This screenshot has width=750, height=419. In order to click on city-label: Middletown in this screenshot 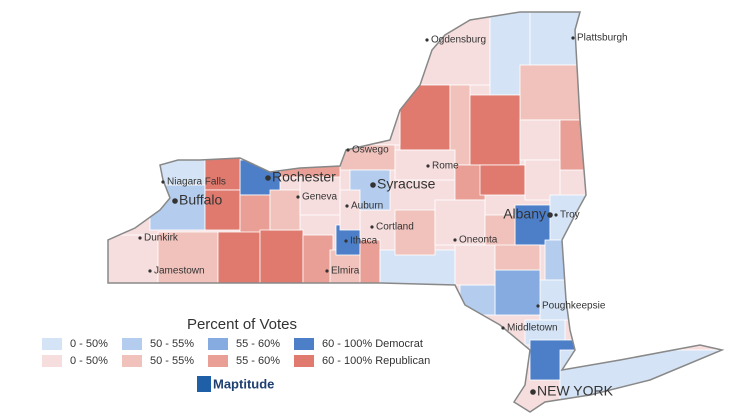, I will do `click(532, 328)`.